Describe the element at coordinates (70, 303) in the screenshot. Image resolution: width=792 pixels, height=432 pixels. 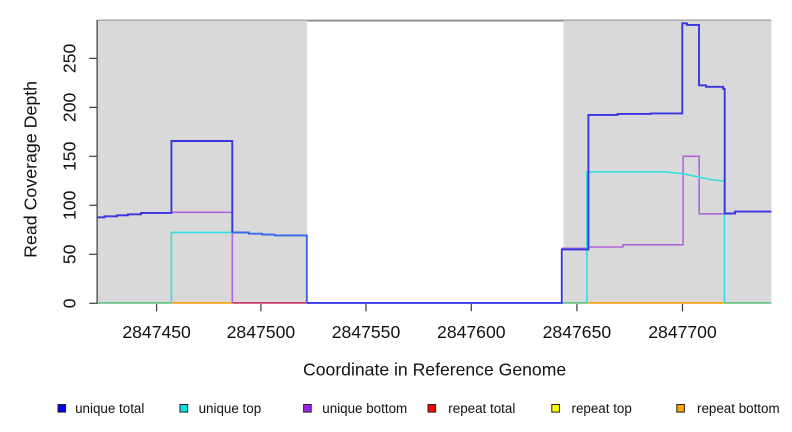
I see `svg-text: 0` at that location.